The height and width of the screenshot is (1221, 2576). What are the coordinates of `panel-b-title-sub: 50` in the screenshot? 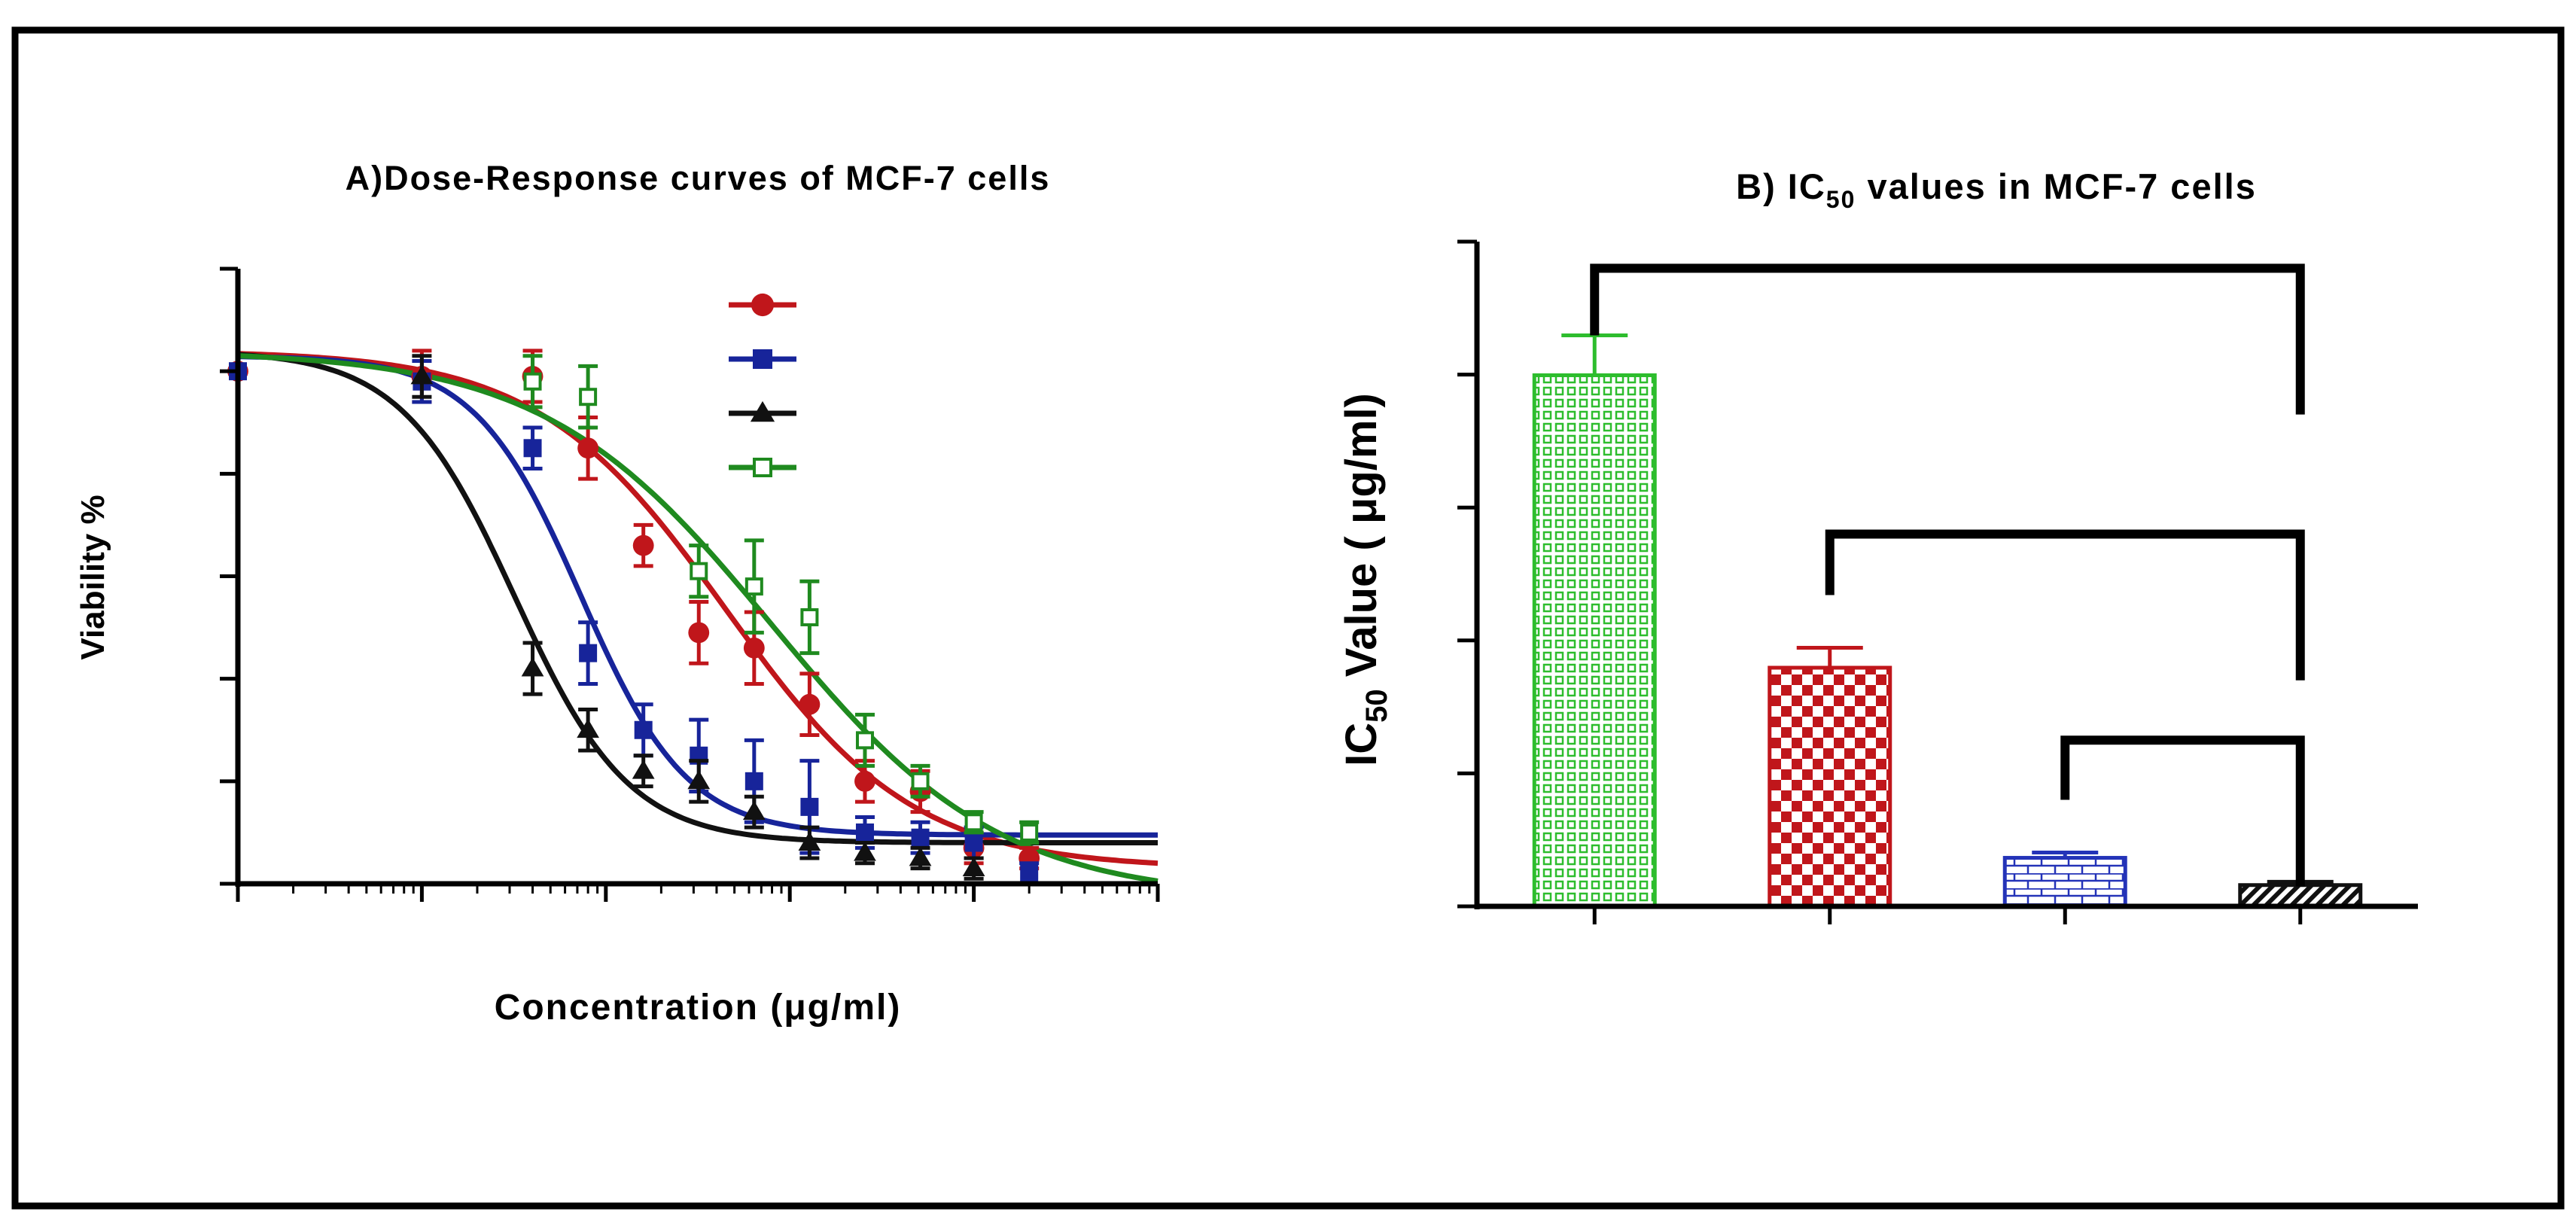 It's located at (1841, 199).